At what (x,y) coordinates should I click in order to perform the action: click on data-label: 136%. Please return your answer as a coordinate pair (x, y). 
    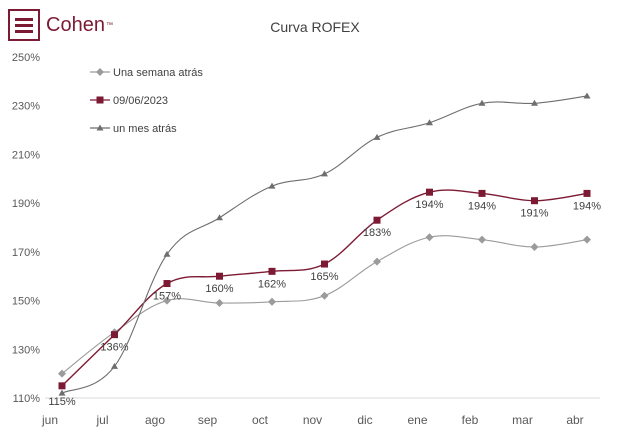
    Looking at the image, I should click on (114, 348).